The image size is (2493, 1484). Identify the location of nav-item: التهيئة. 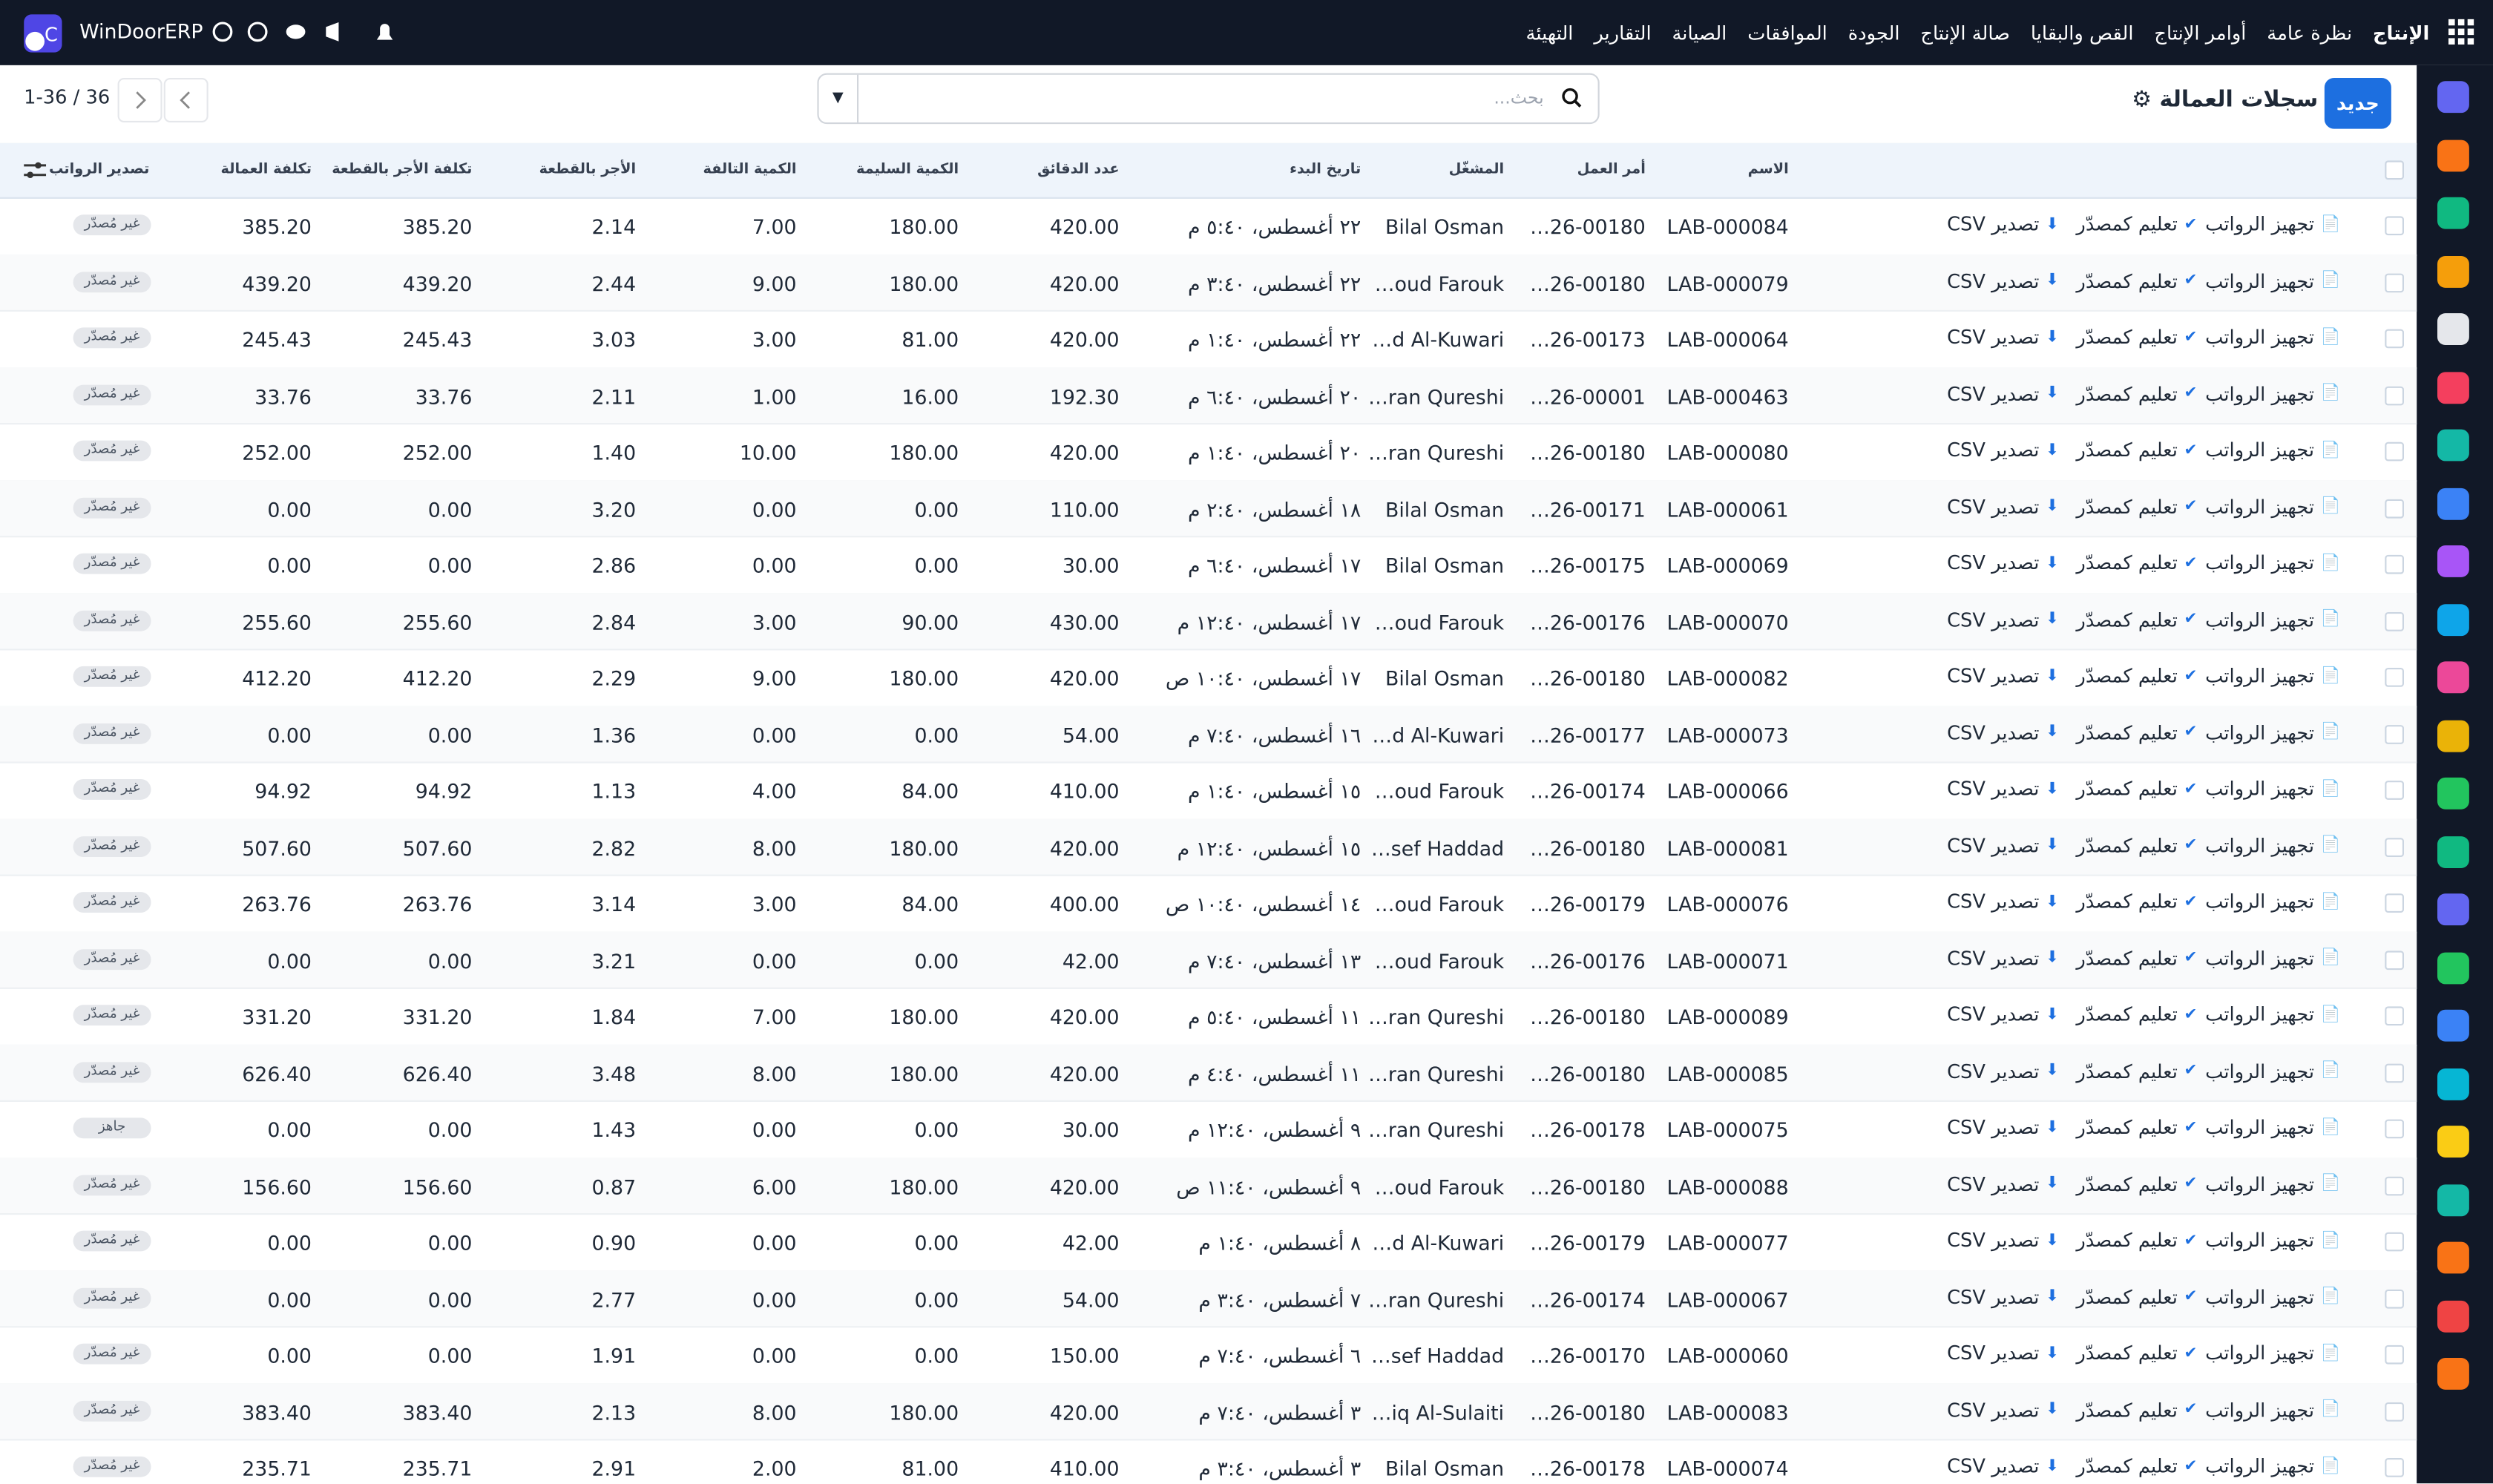
(1549, 32).